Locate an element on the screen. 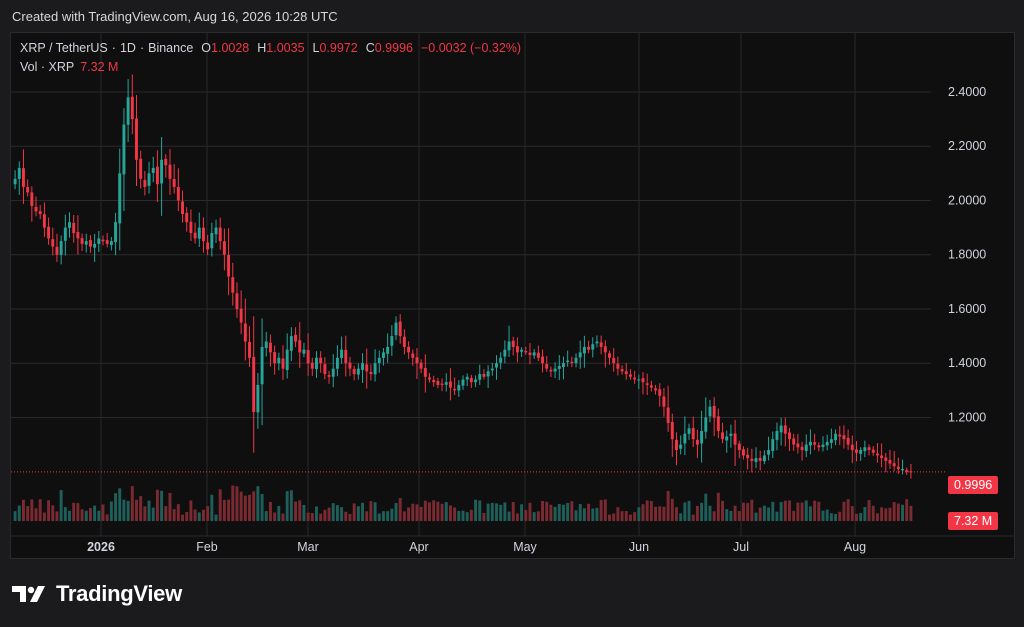 This screenshot has width=1024, height=627. tradingview-logo-icon is located at coordinates (28, 594).